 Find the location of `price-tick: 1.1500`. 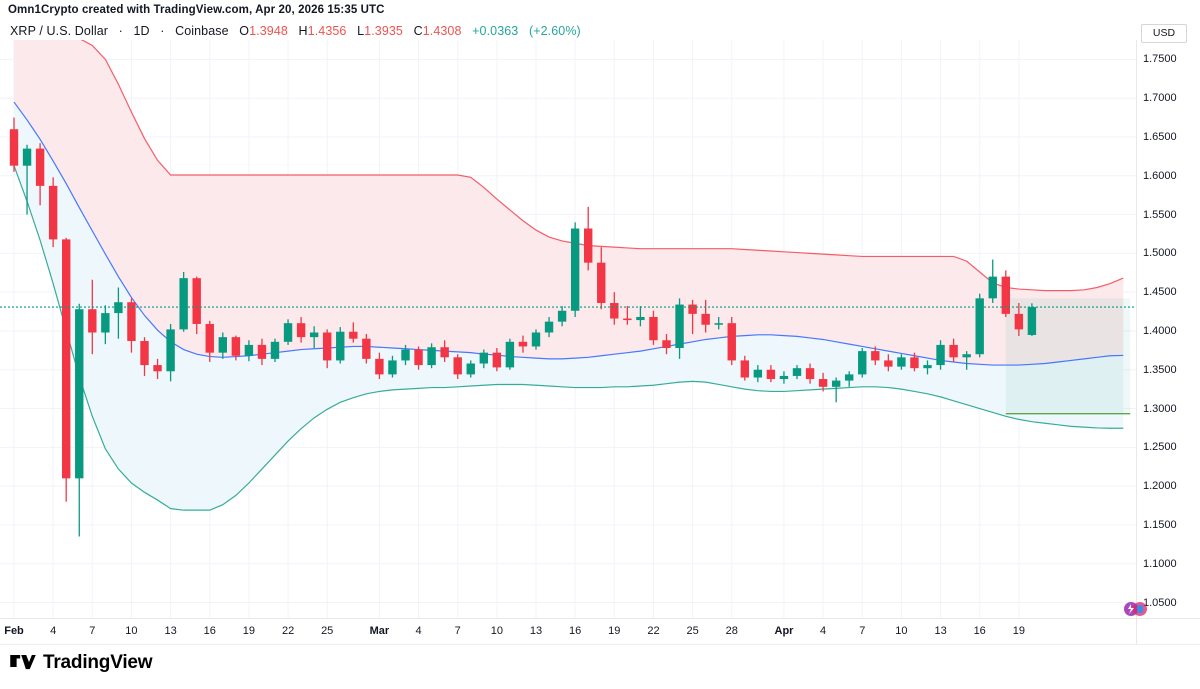

price-tick: 1.1500 is located at coordinates (1160, 524).